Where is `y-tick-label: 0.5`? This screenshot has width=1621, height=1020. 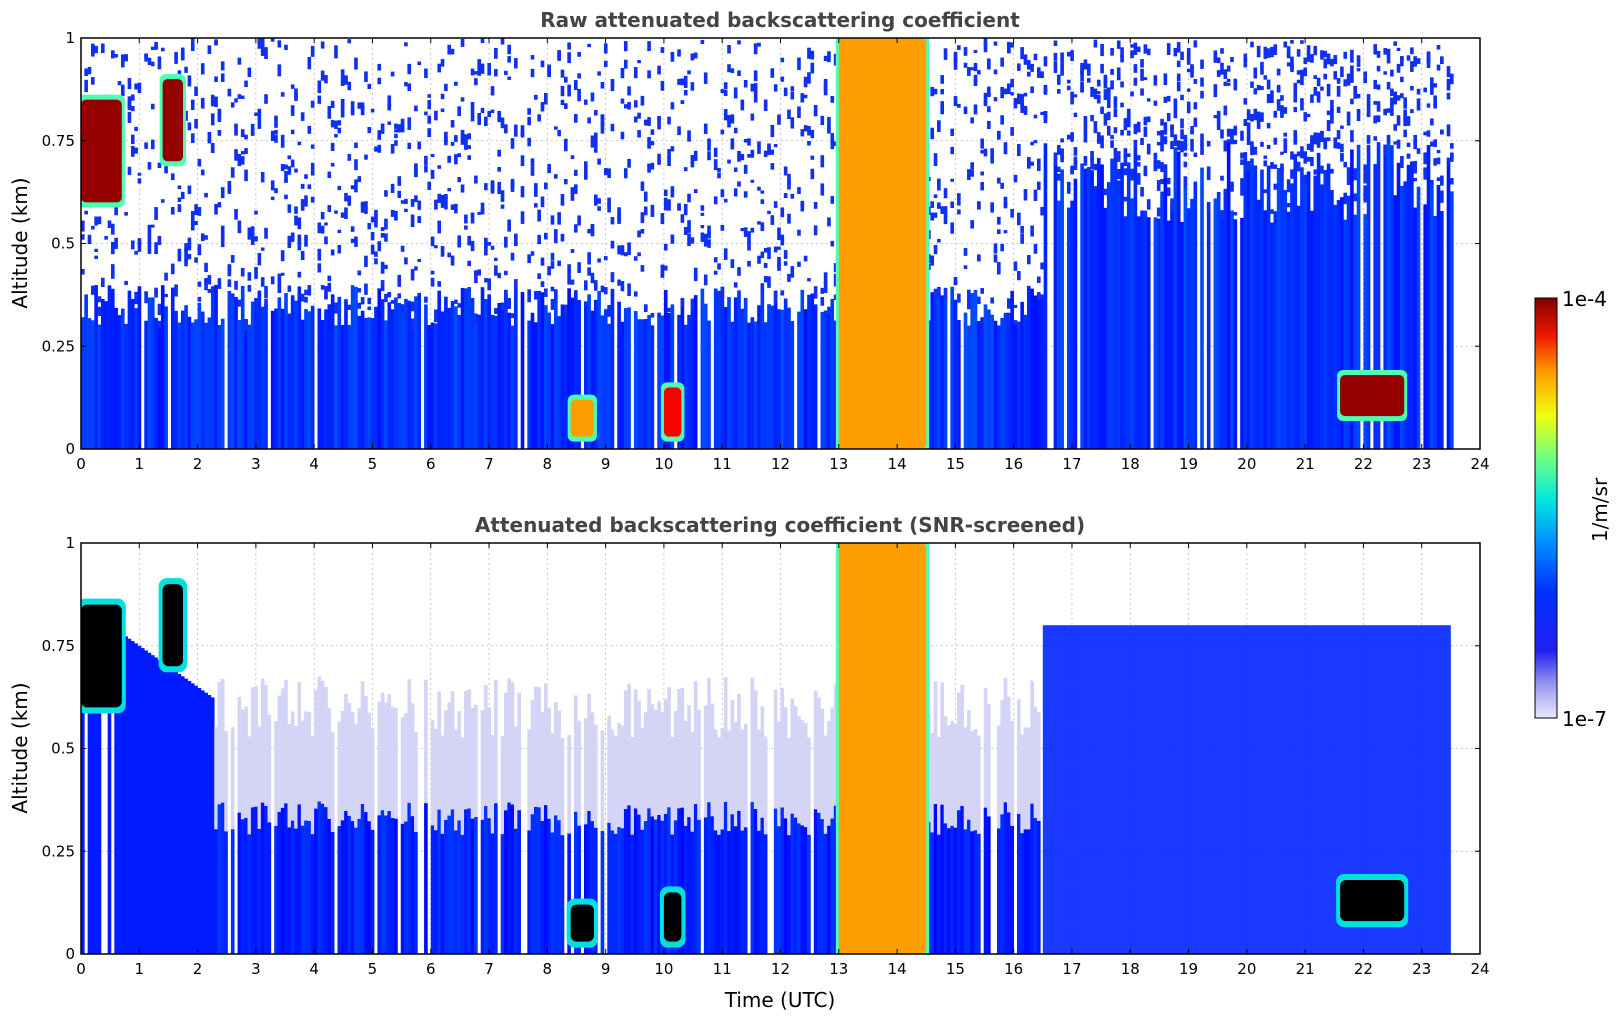
y-tick-label: 0.5 is located at coordinates (63, 244).